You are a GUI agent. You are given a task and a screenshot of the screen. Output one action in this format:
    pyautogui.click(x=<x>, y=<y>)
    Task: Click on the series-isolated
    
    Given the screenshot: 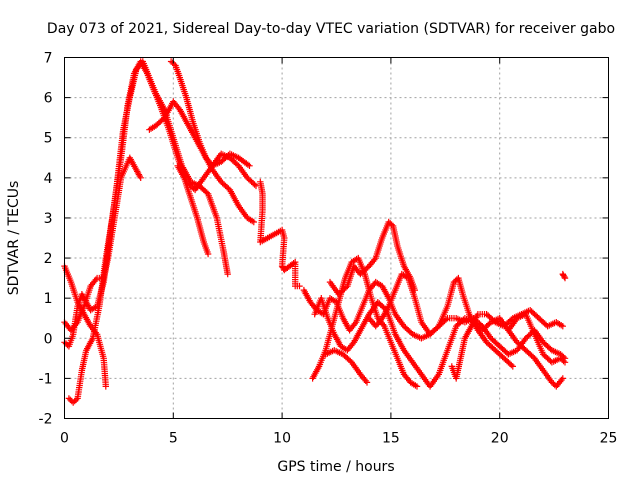 What is the action you would take?
    pyautogui.click(x=564, y=276)
    